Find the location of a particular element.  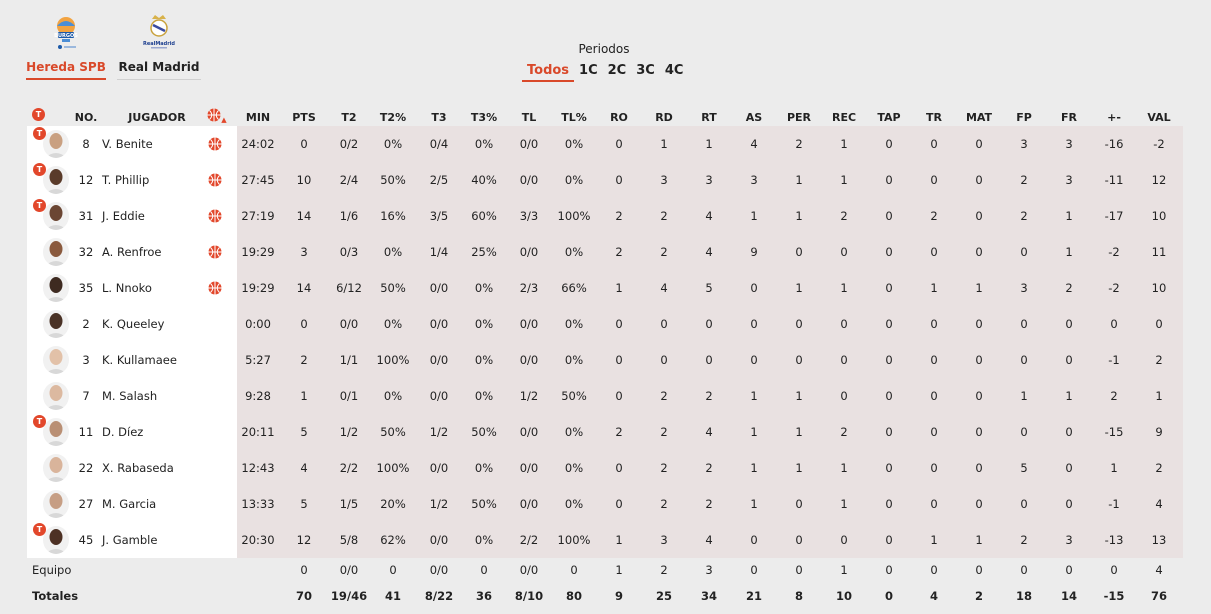

stat-val: 11 is located at coordinates (1159, 252).